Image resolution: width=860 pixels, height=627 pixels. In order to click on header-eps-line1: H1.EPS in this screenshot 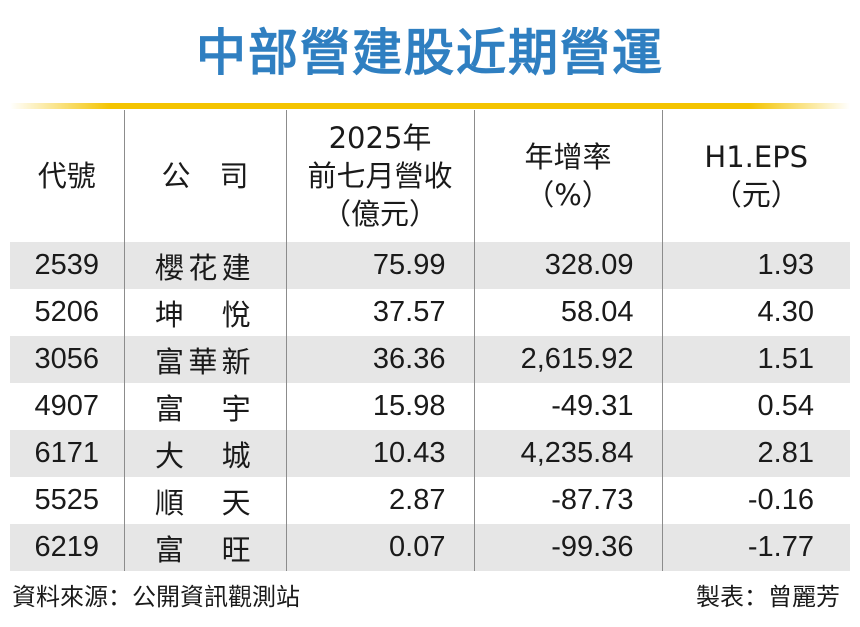, I will do `click(756, 157)`.